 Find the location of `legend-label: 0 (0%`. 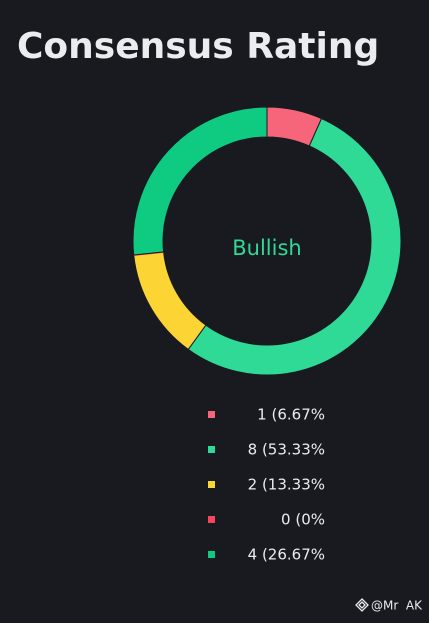

legend-label: 0 (0% is located at coordinates (303, 520).